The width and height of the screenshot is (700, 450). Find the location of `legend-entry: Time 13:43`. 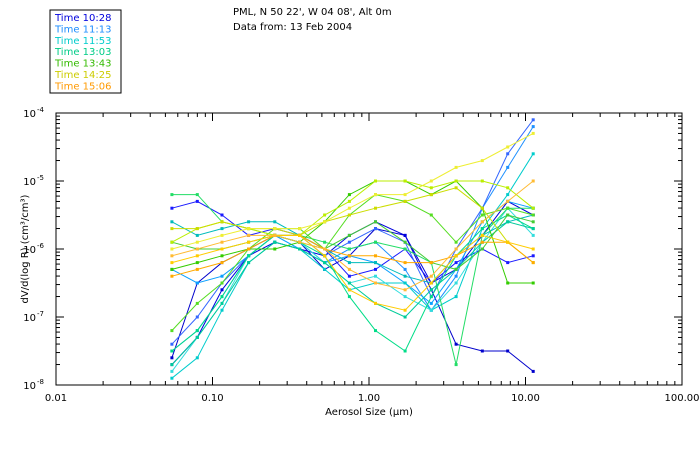

legend-entry: Time 13:43 is located at coordinates (82, 64).